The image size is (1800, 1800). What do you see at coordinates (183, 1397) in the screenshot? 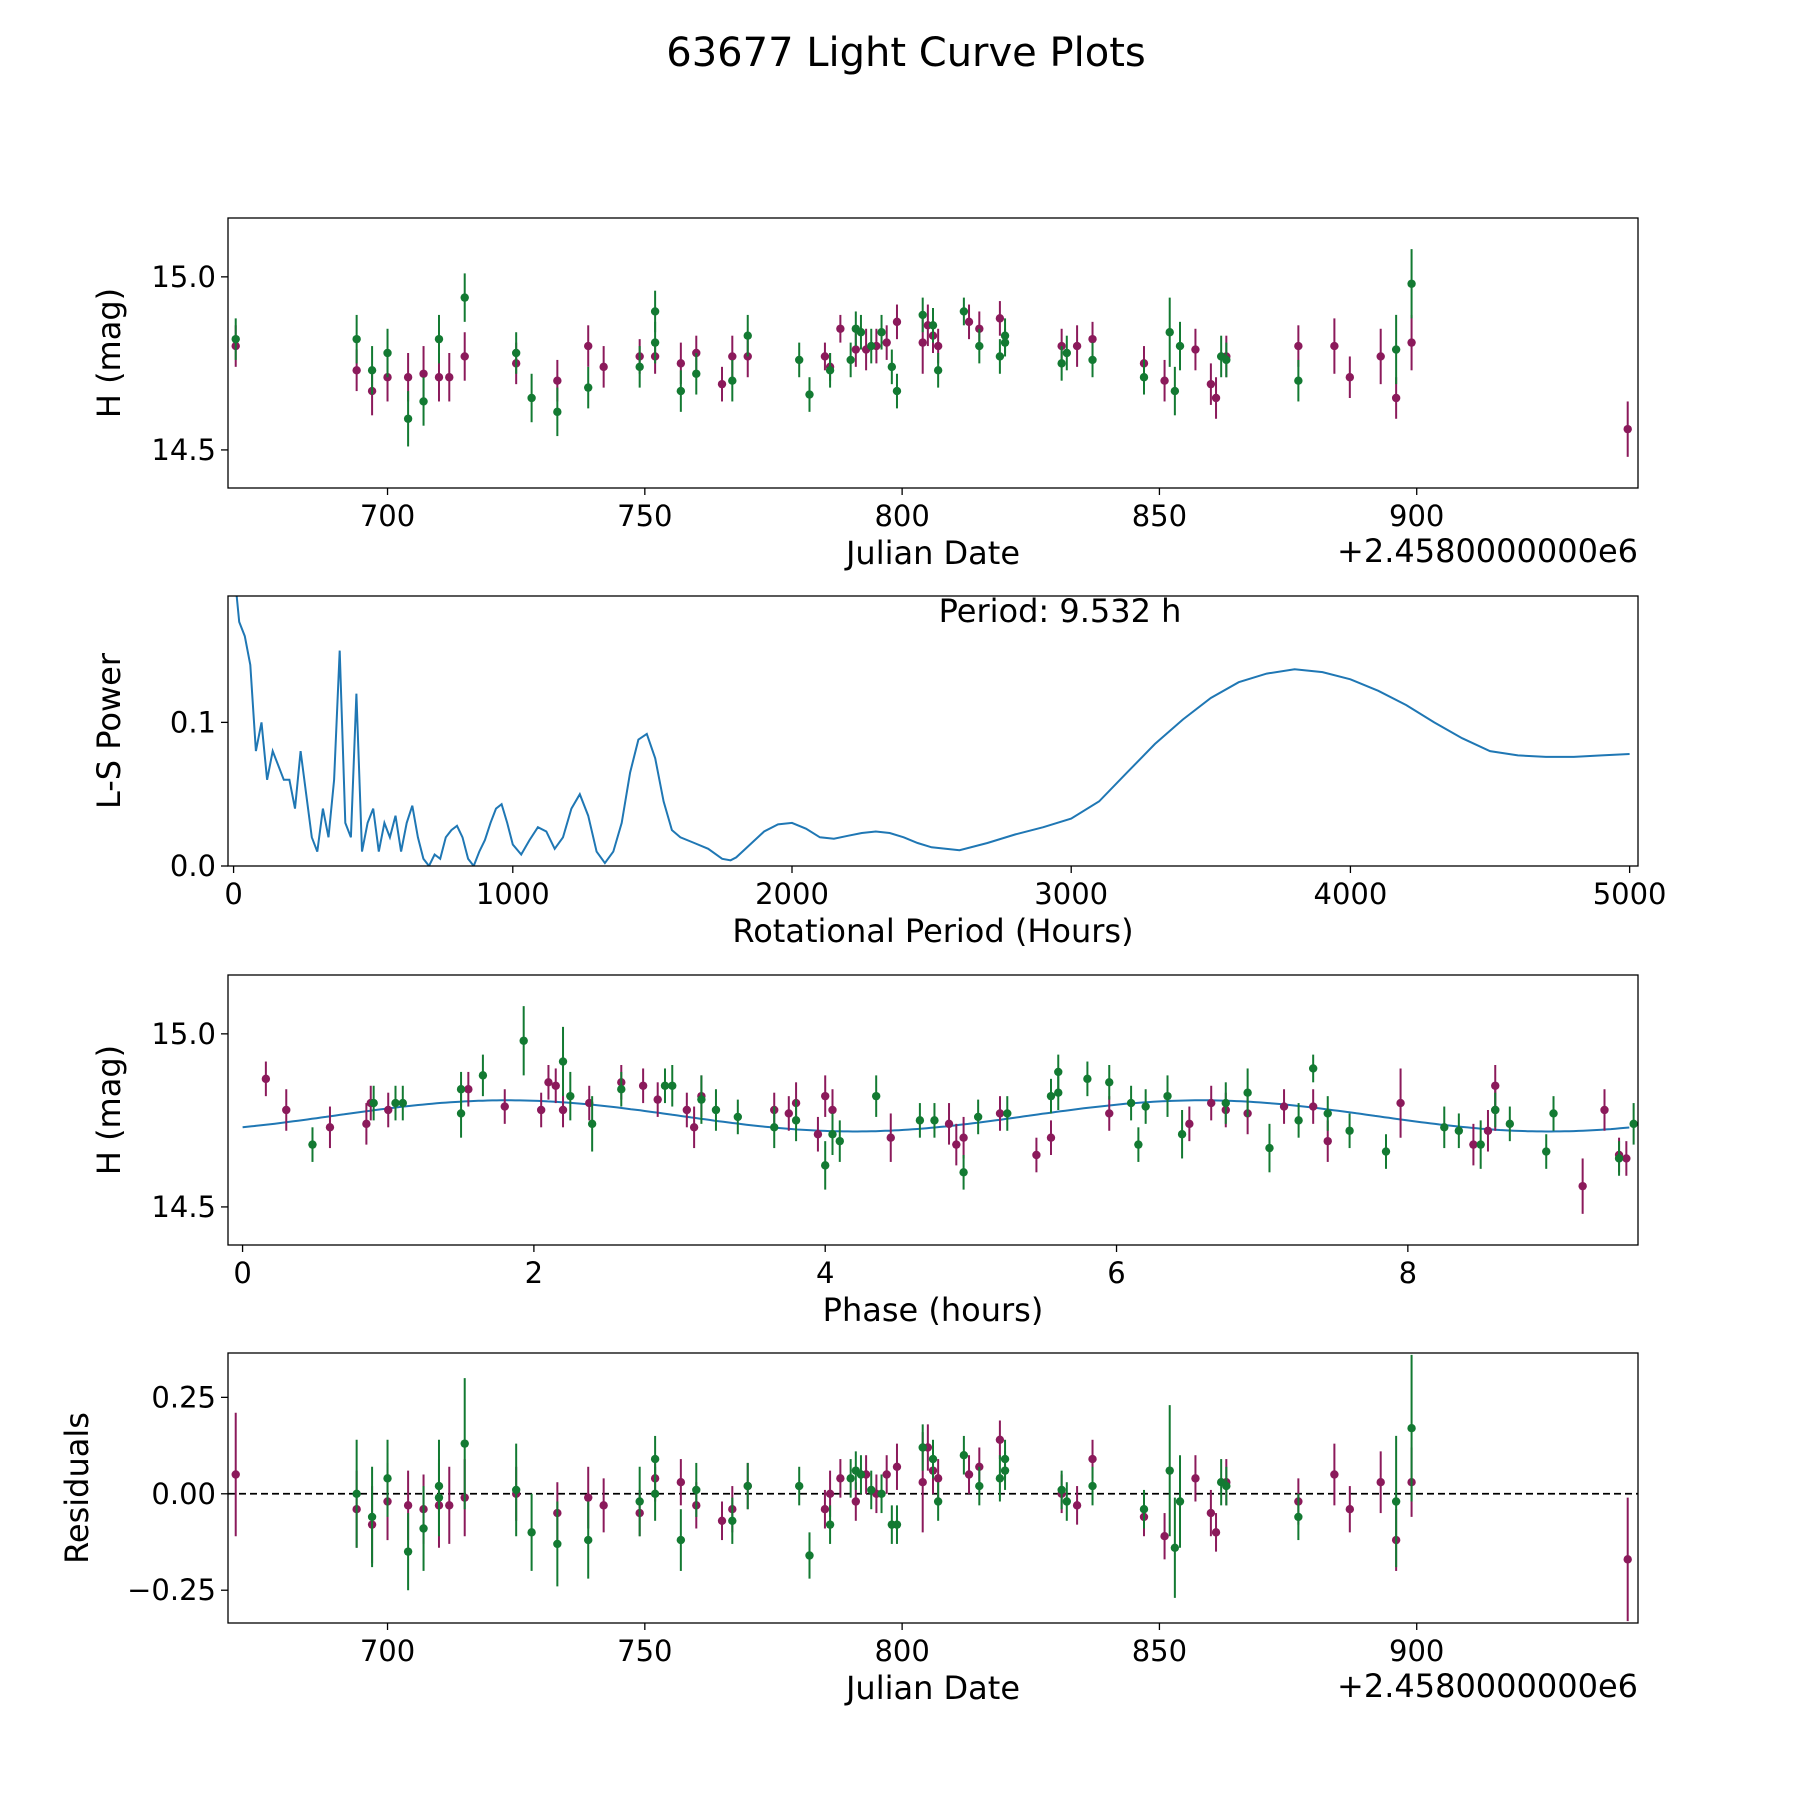
I see `residuals-y-tick-label: 0.25` at bounding box center [183, 1397].